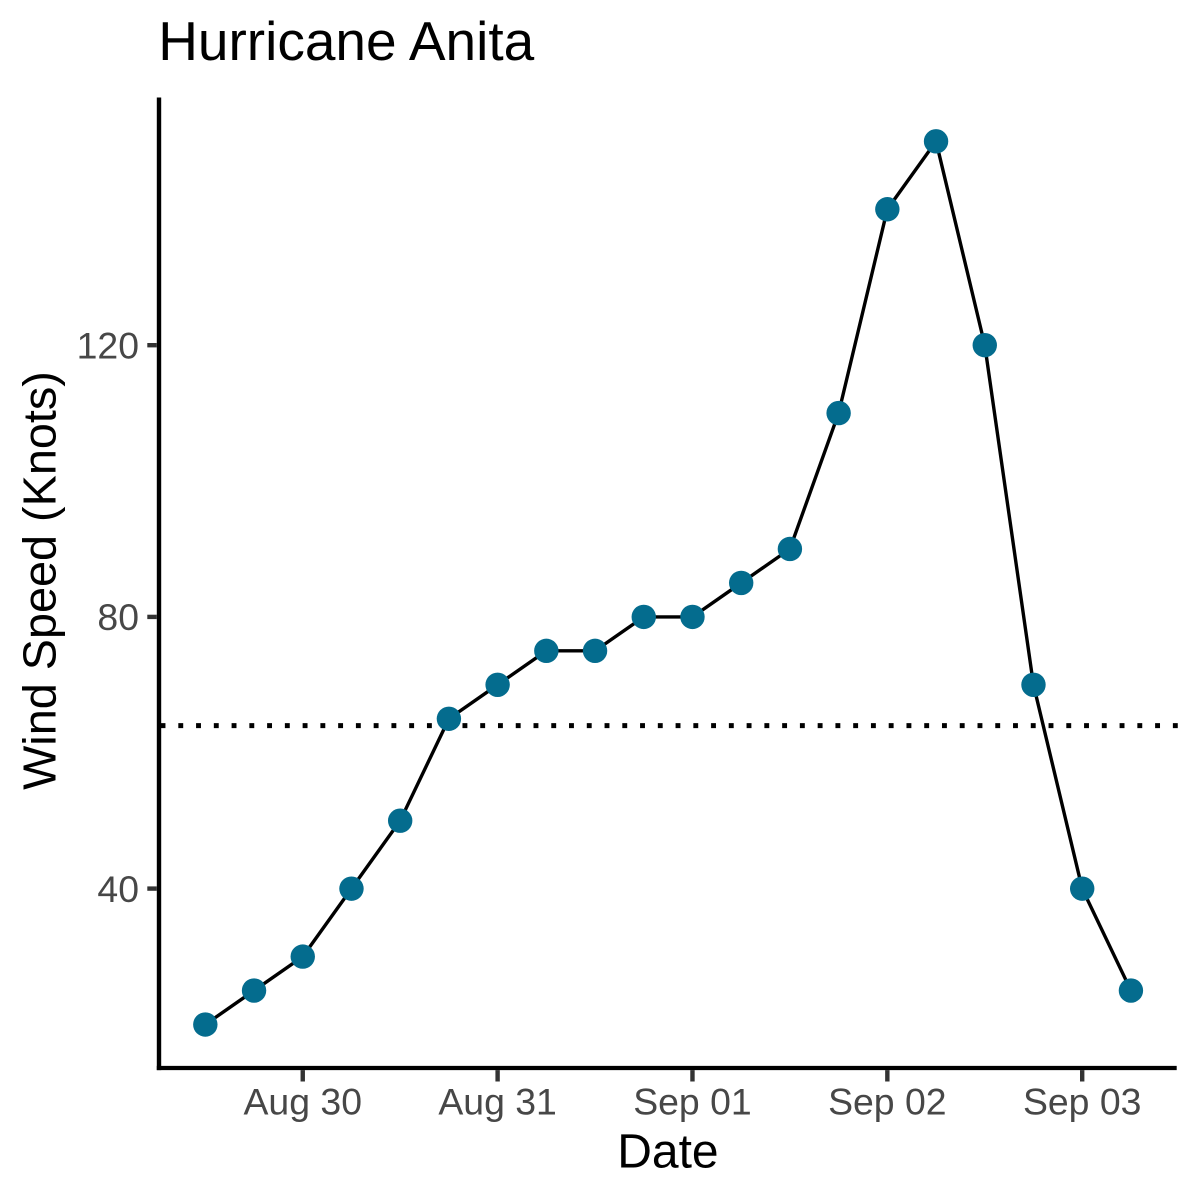  I want to click on svg-text: Hurricane Anita, so click(346, 41).